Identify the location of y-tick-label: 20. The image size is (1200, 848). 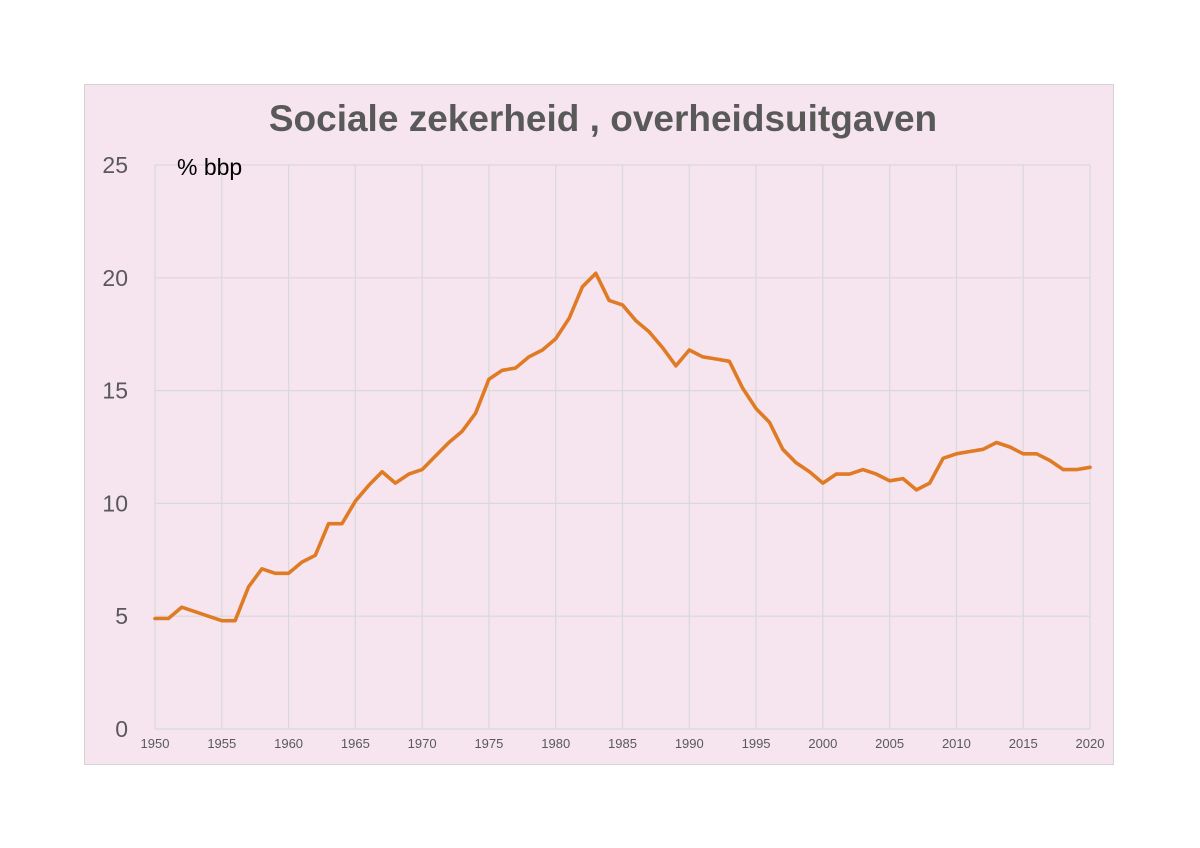
(115, 278).